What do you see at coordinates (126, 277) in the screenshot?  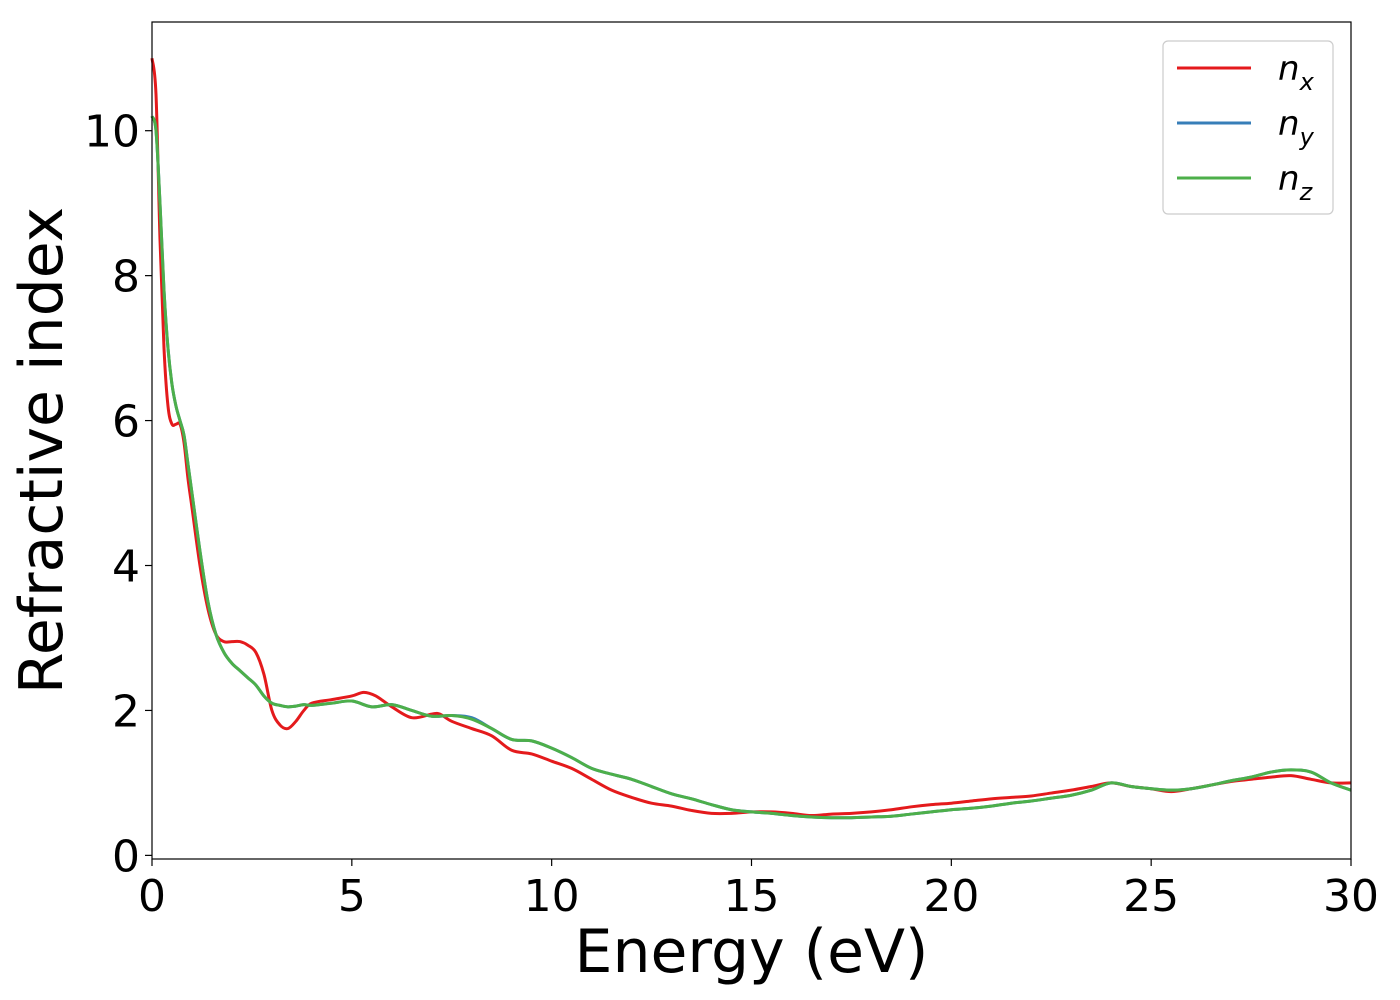 I see `y-tick-label: 8` at bounding box center [126, 277].